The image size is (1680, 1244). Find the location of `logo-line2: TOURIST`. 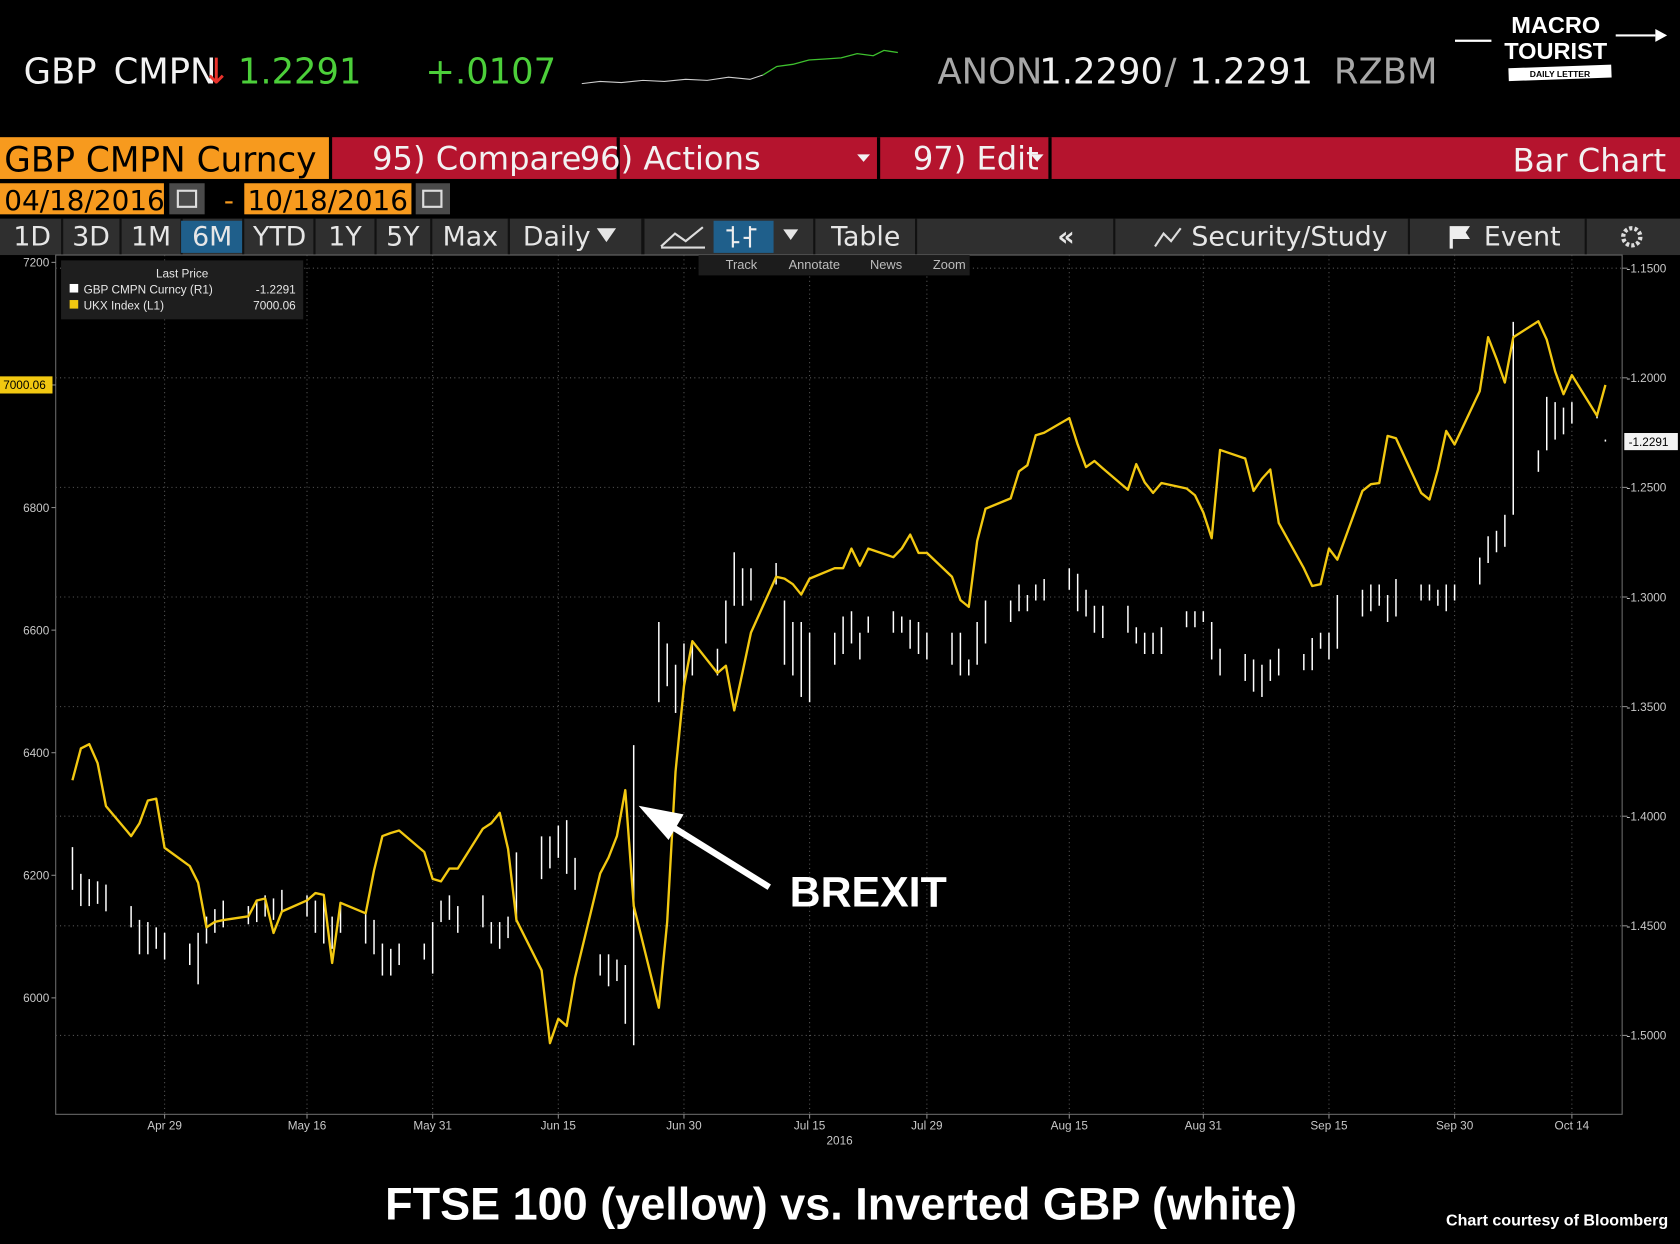

logo-line2: TOURIST is located at coordinates (1556, 51).